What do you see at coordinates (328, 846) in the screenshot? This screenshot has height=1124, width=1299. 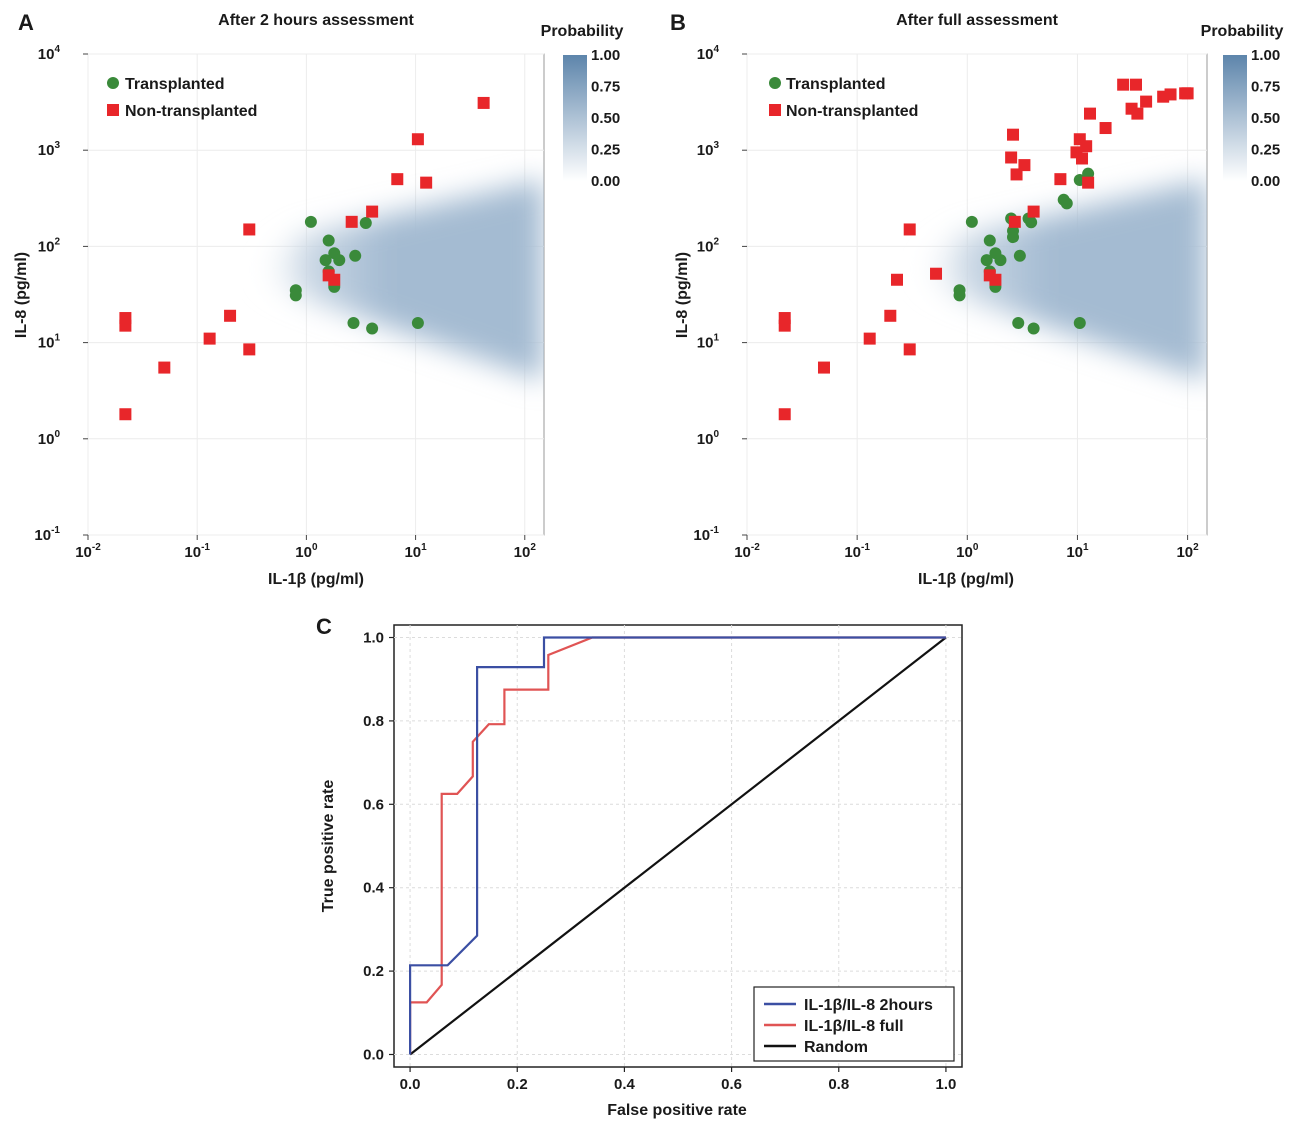 I see `y-axis-label: True positive rate` at bounding box center [328, 846].